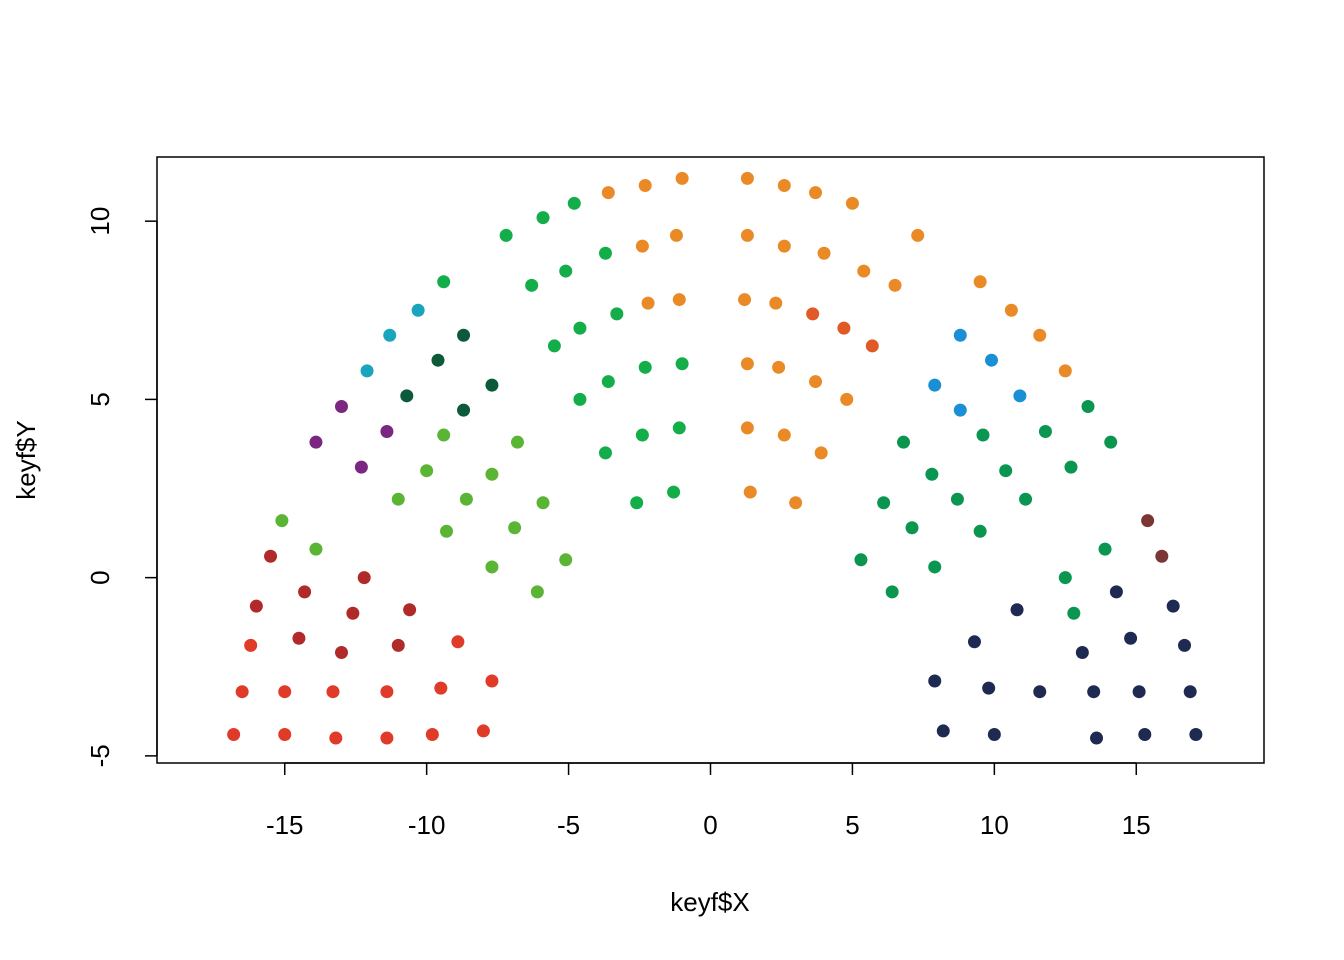 This screenshot has height=960, width=1344. What do you see at coordinates (100, 577) in the screenshot?
I see `y-tick-label: 0` at bounding box center [100, 577].